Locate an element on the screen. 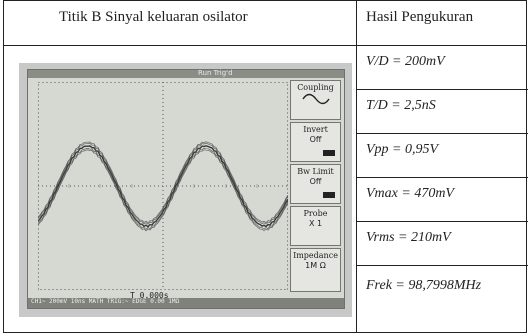  measurement-cell: V/D = 200mV is located at coordinates (442, 68).